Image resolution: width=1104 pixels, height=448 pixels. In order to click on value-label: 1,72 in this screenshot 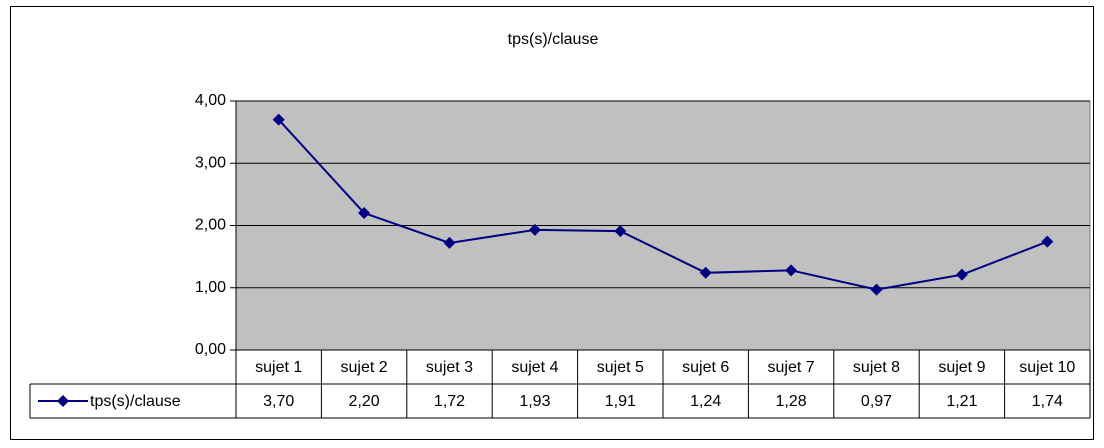, I will do `click(449, 401)`.